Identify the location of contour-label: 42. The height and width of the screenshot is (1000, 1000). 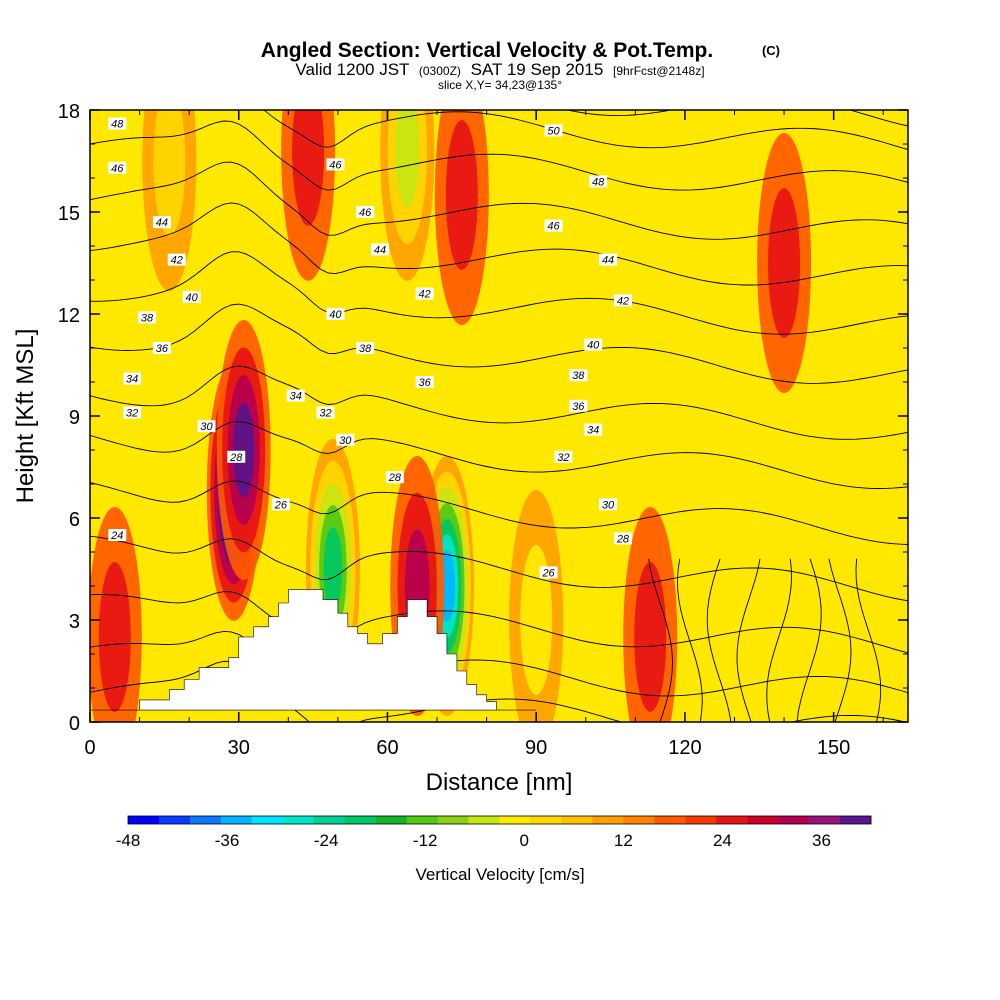
(424, 294).